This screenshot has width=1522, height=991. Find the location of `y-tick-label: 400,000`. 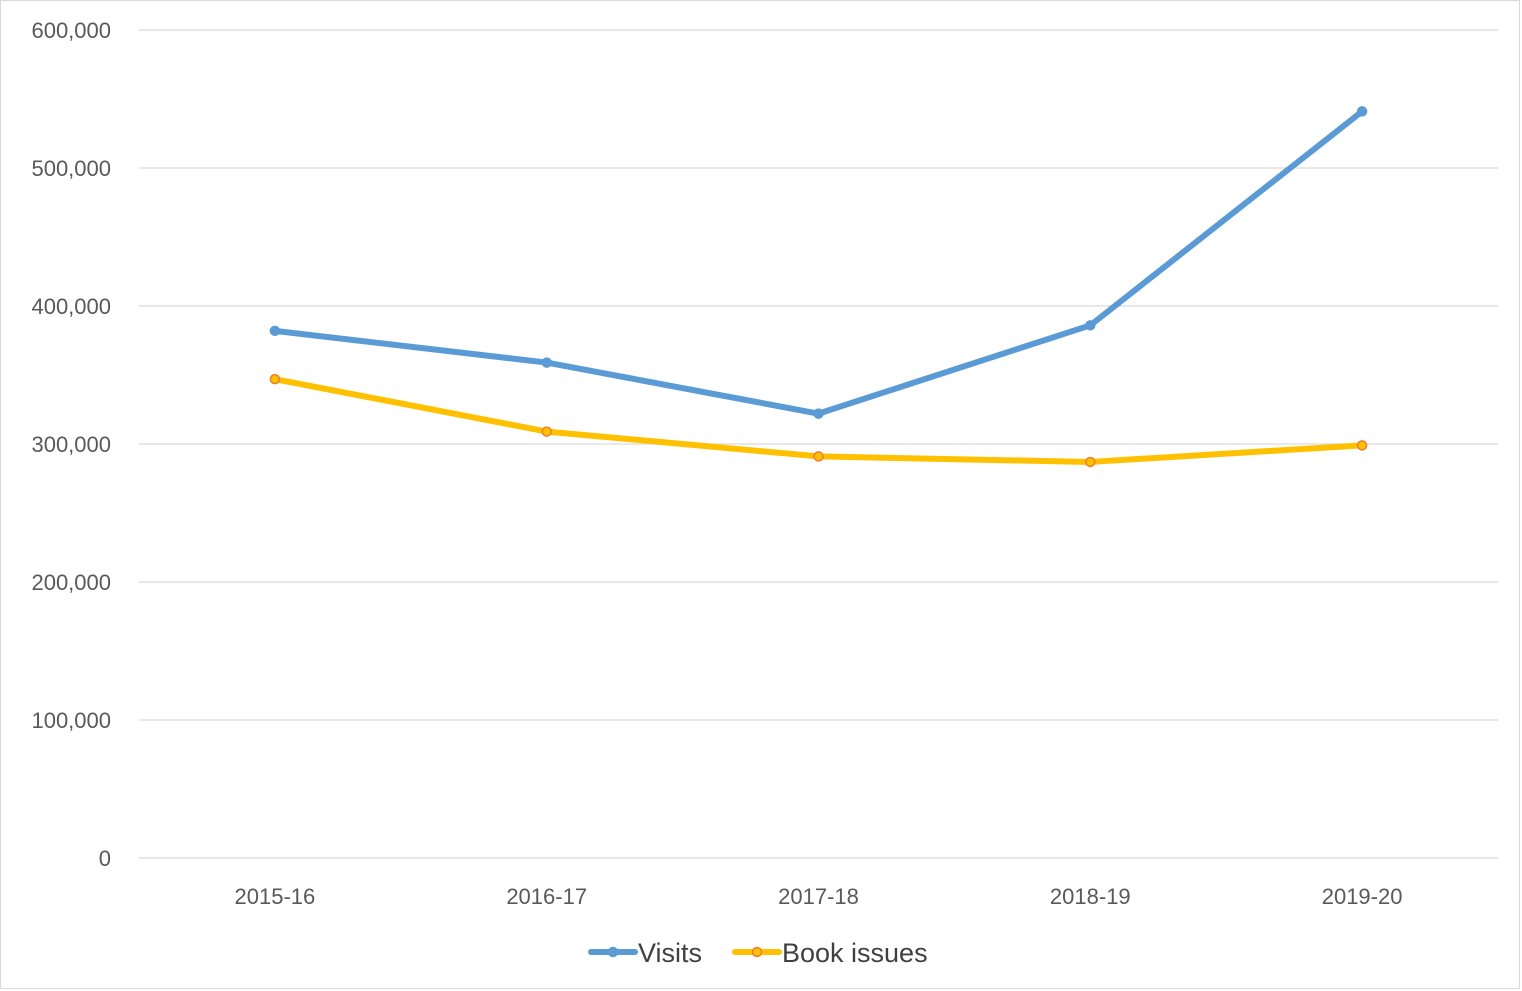

y-tick-label: 400,000 is located at coordinates (71, 306).